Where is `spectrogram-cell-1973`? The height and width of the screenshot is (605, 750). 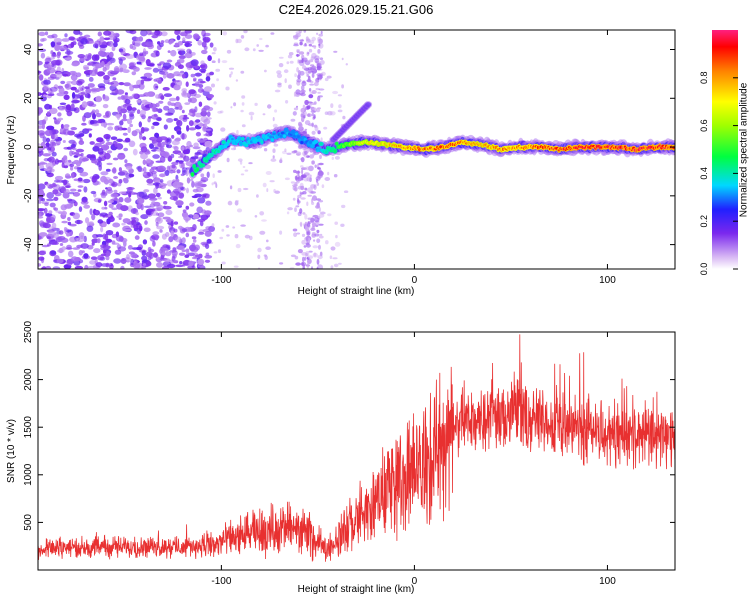 spectrogram-cell-1973 is located at coordinates (307, 63).